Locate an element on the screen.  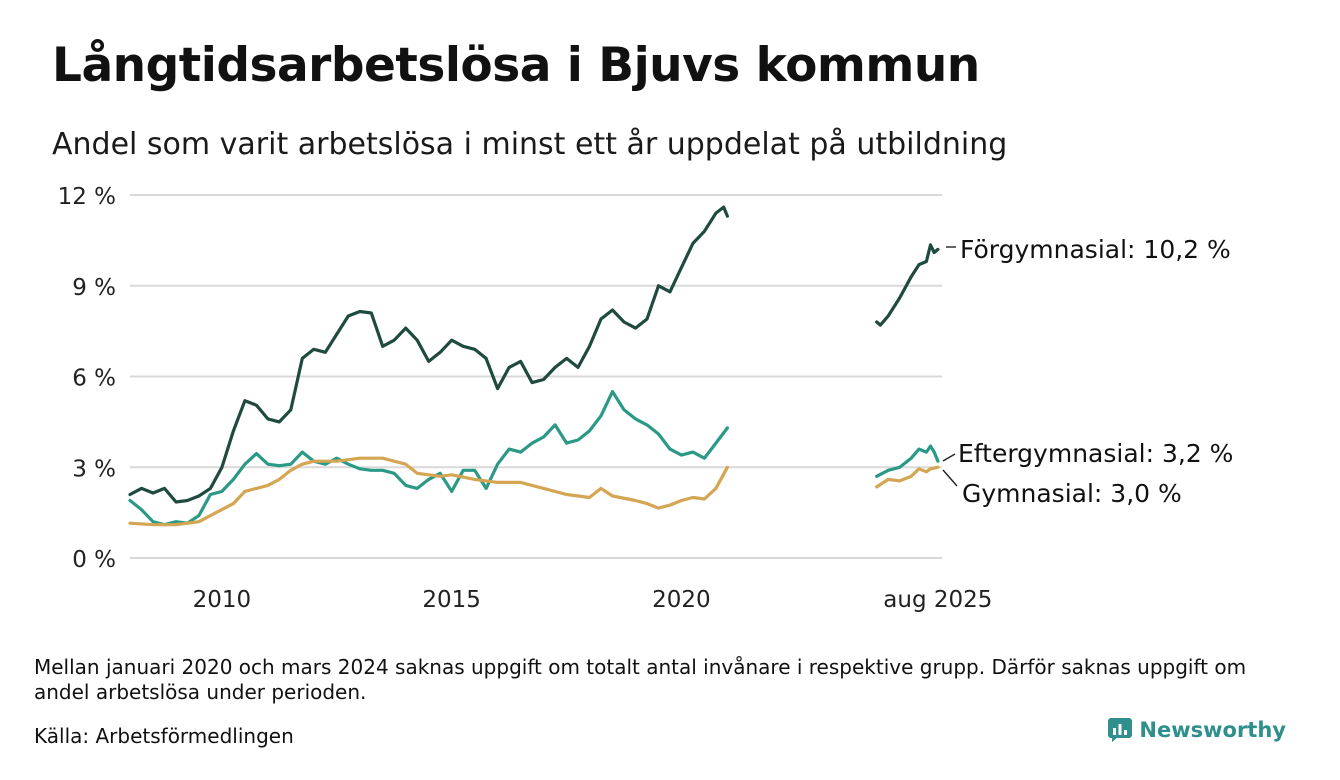
y-tick-label: 9 % is located at coordinates (94, 288).